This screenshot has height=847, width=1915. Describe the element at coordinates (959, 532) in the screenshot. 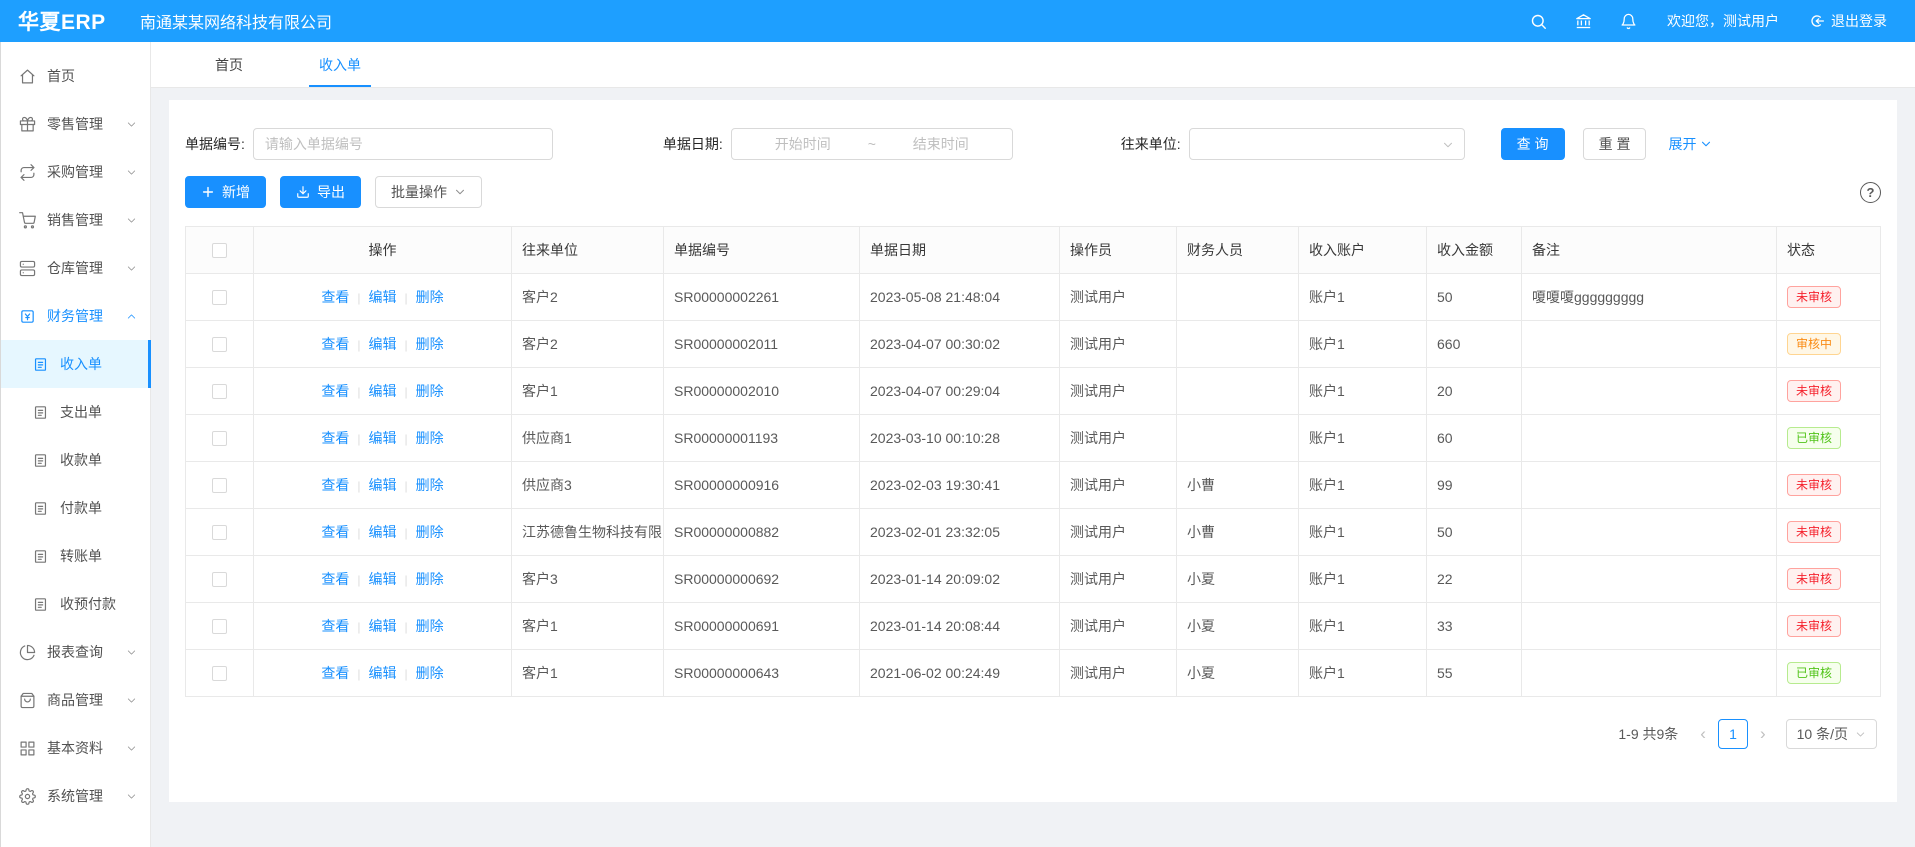

I see `cell-bill-date: 2023-02-01 23:32:05` at that location.